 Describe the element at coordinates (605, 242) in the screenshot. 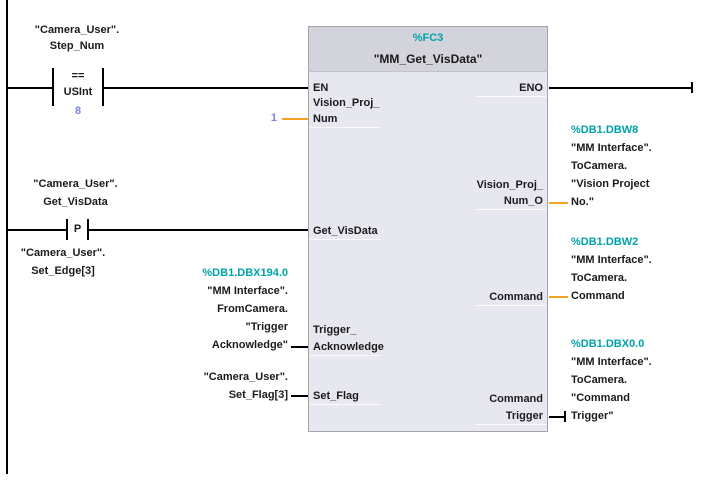

I see `operand-command-address: %DB1.DBW2` at that location.